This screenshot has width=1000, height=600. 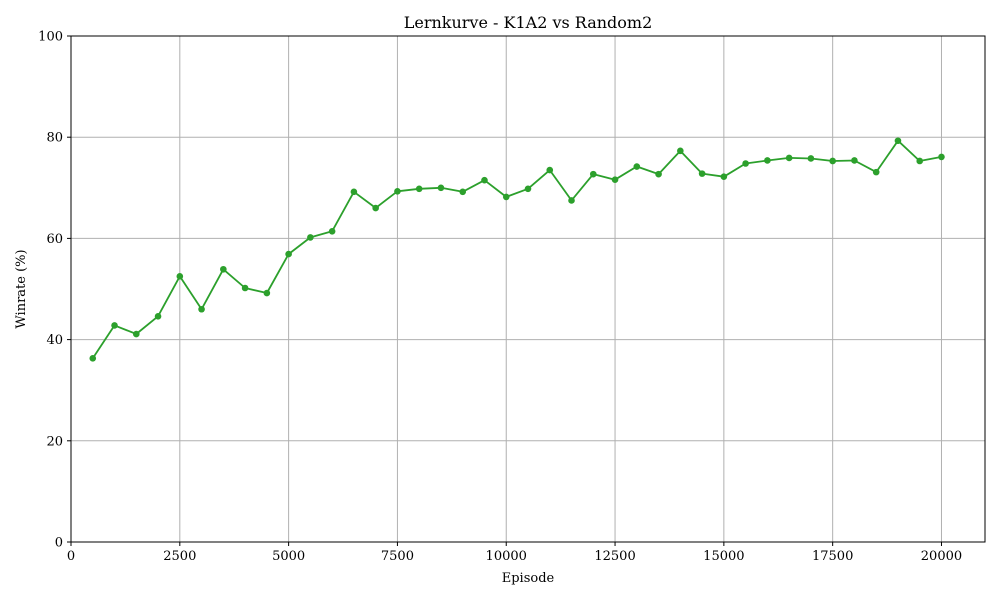 I want to click on chart-title: Lernkurve - K1A2 vs Random2, so click(x=528, y=22).